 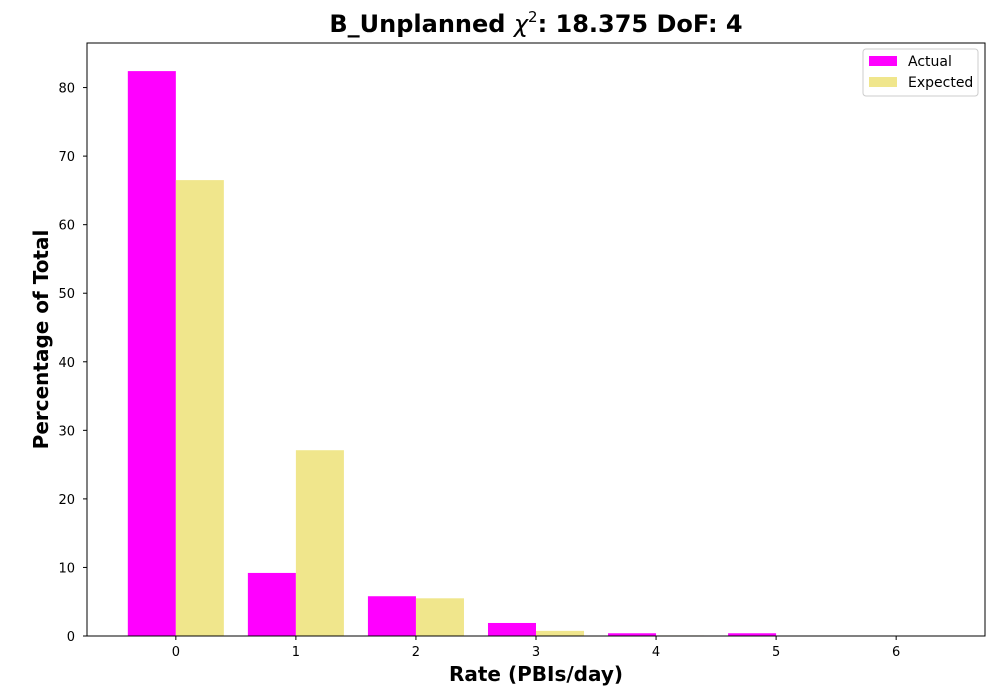 What do you see at coordinates (416, 652) in the screenshot?
I see `x-tick-label: 2` at bounding box center [416, 652].